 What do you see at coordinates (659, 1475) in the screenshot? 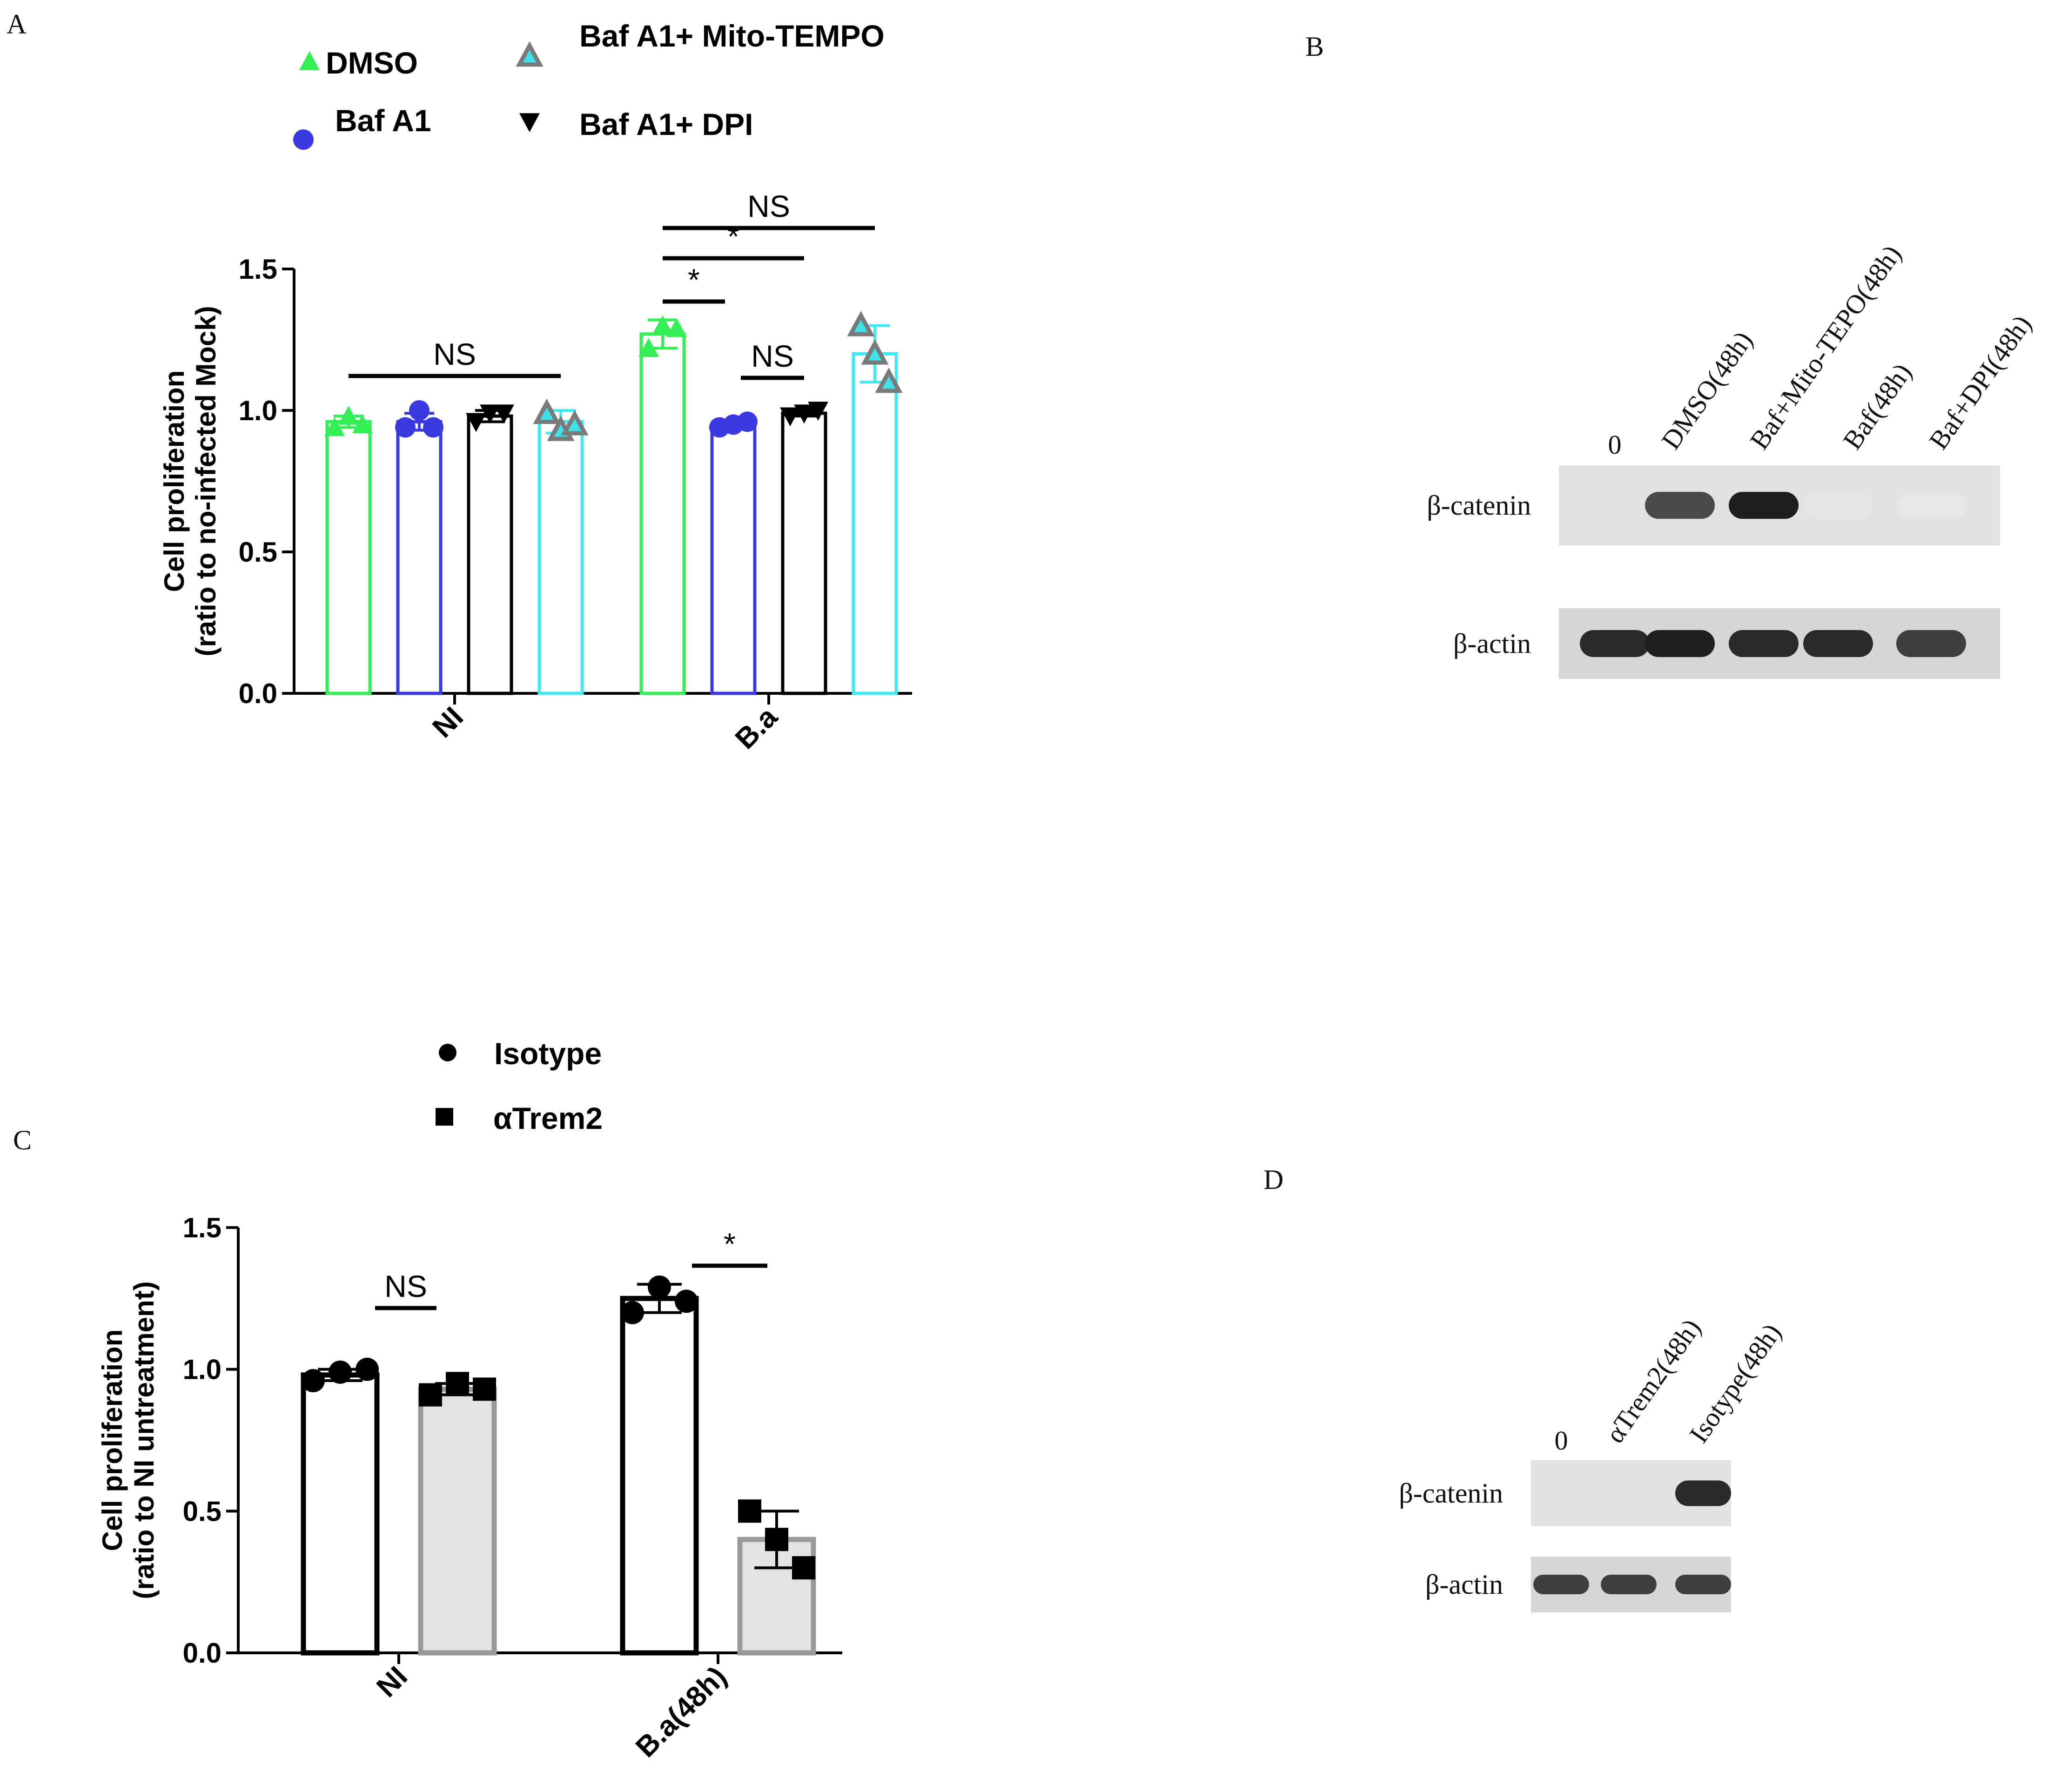
I see `bar-isotype-b-a-48h` at bounding box center [659, 1475].